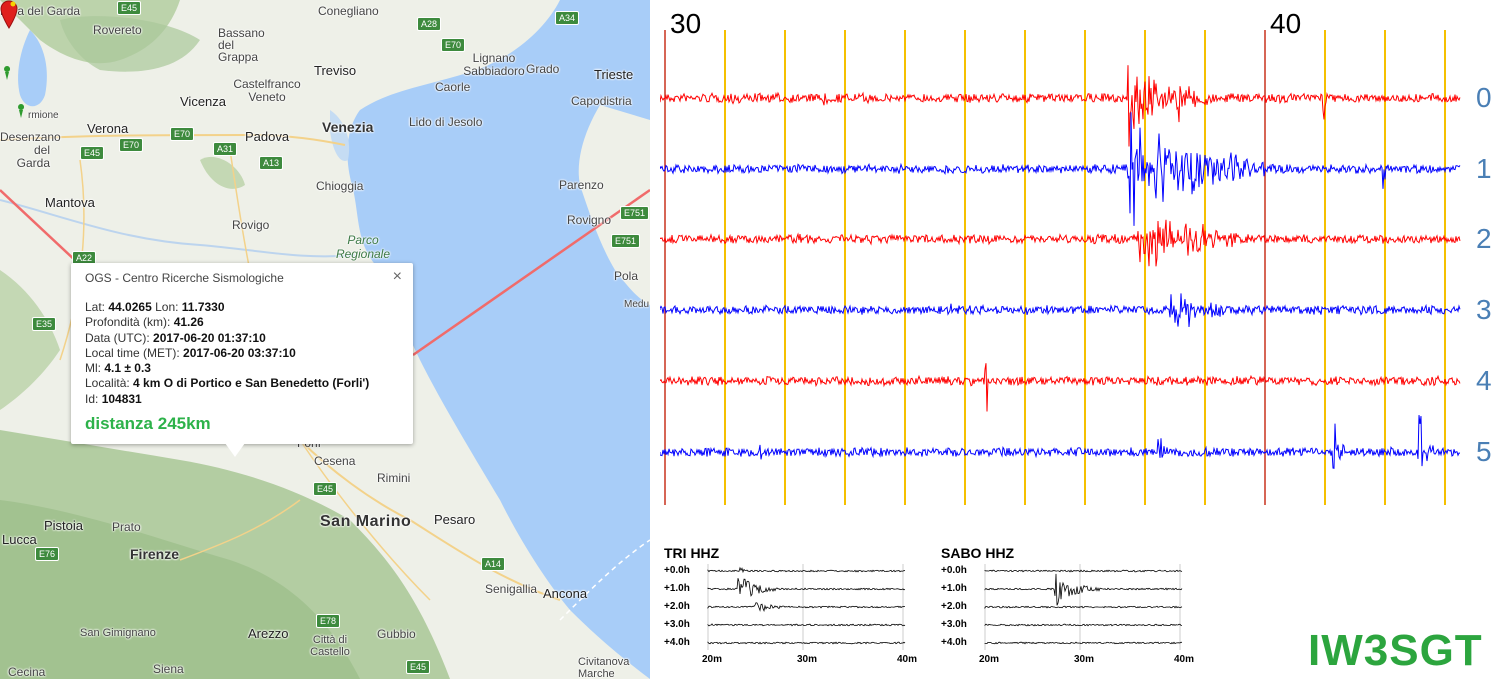 This screenshot has width=1500, height=679. I want to click on map-label-capodistria: Capodistria, so click(601, 101).